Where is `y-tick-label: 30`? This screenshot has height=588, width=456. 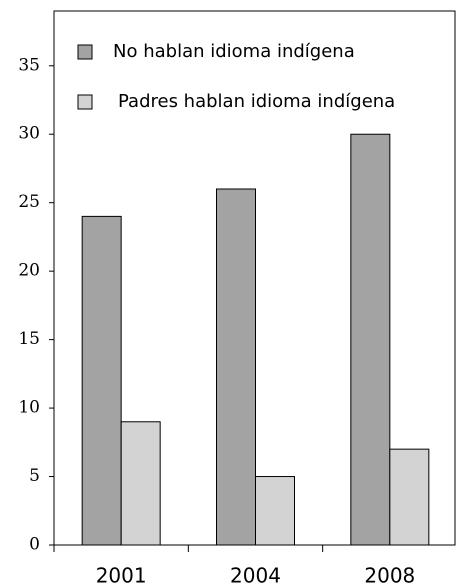 y-tick-label: 30 is located at coordinates (29, 134).